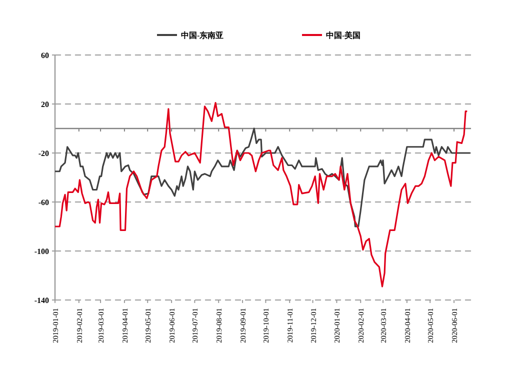 The width and height of the screenshot is (512, 374). I want to click on y-tick-label: 60, so click(45, 55).